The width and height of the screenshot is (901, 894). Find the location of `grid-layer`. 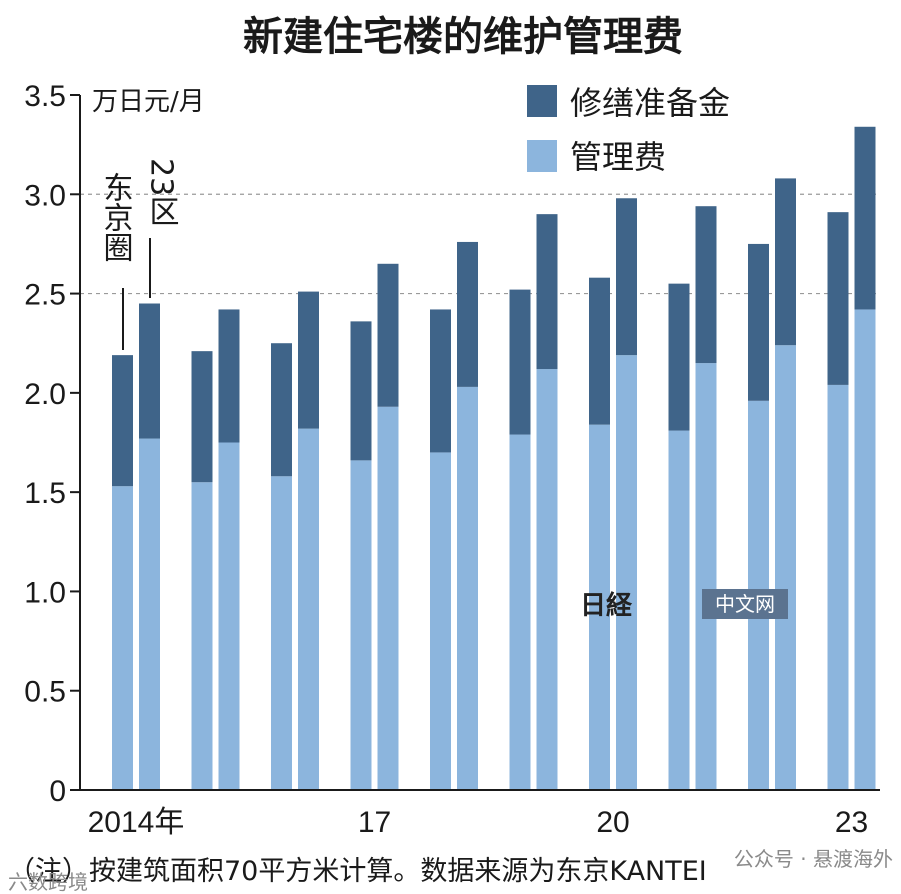

grid-layer is located at coordinates (480, 244).